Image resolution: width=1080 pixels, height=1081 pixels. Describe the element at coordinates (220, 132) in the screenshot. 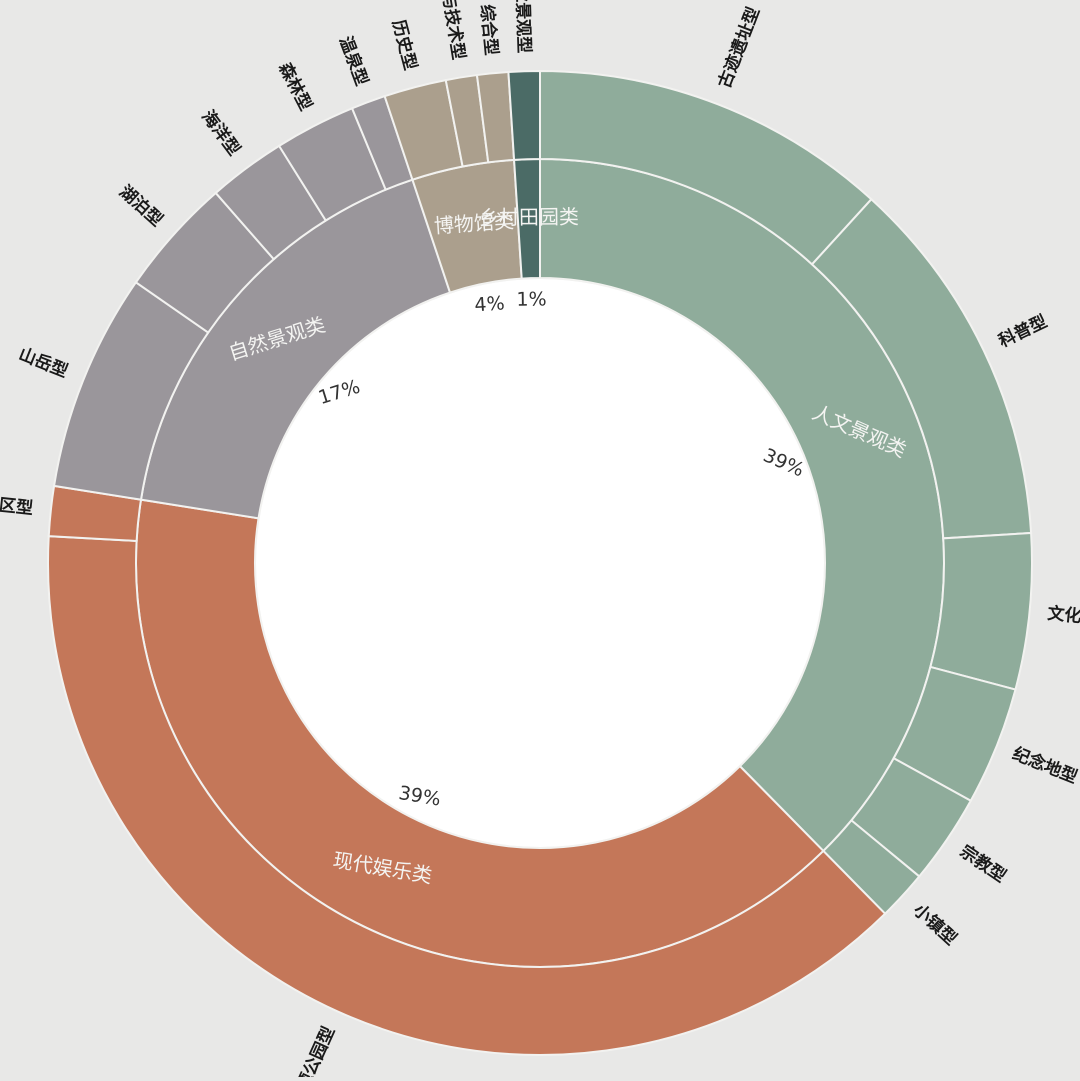

I see `subcategory-label-海洋型: 海洋型` at that location.